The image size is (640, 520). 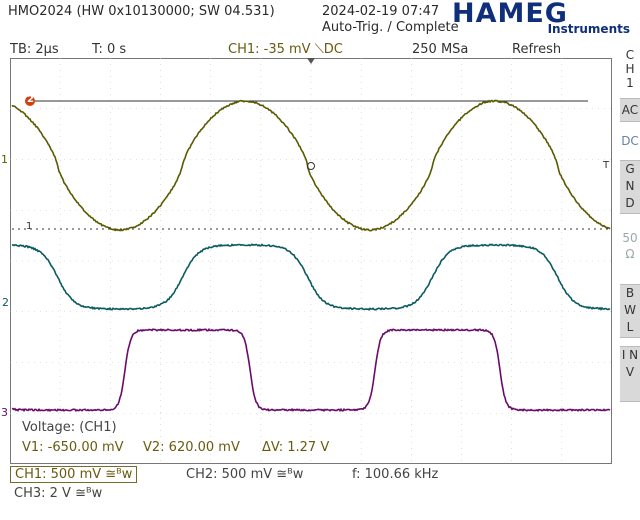 What do you see at coordinates (4, 412) in the screenshot?
I see `ch3-offset-marker: 3` at bounding box center [4, 412].